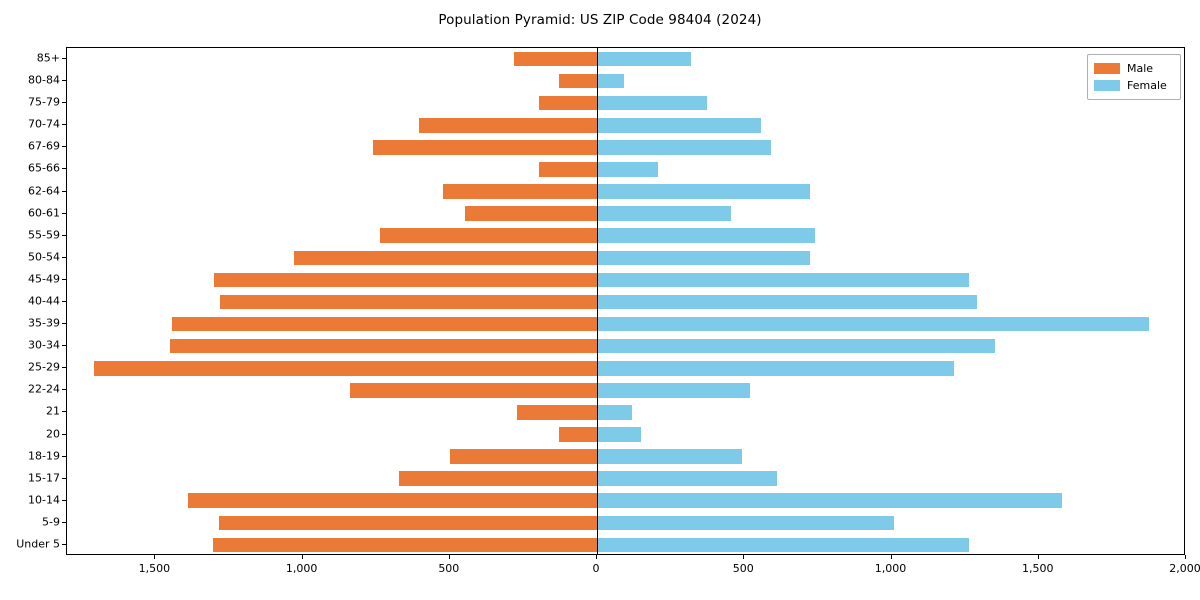  I want to click on y-axis-tick-label: 30-34, so click(44, 345).